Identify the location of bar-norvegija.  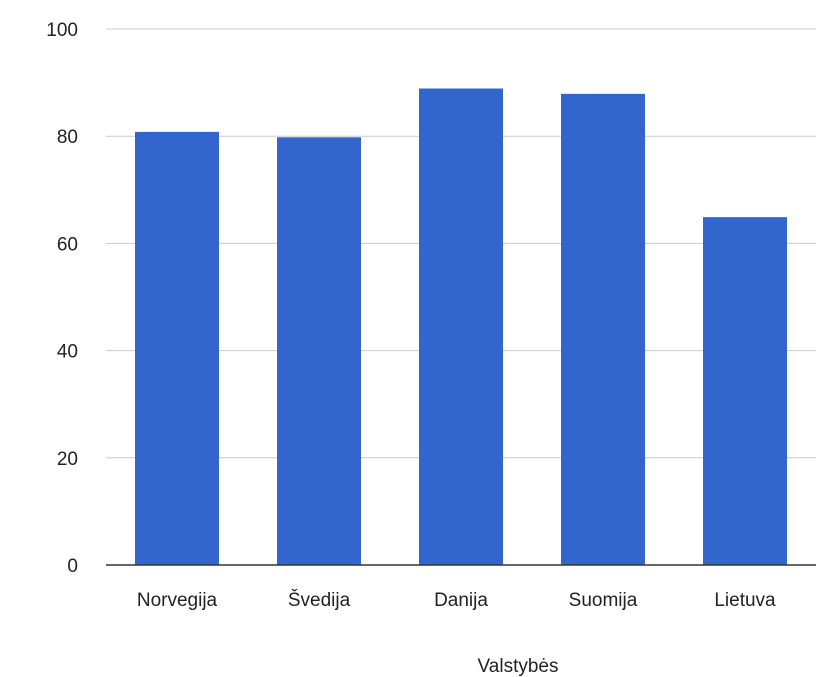
(177, 348).